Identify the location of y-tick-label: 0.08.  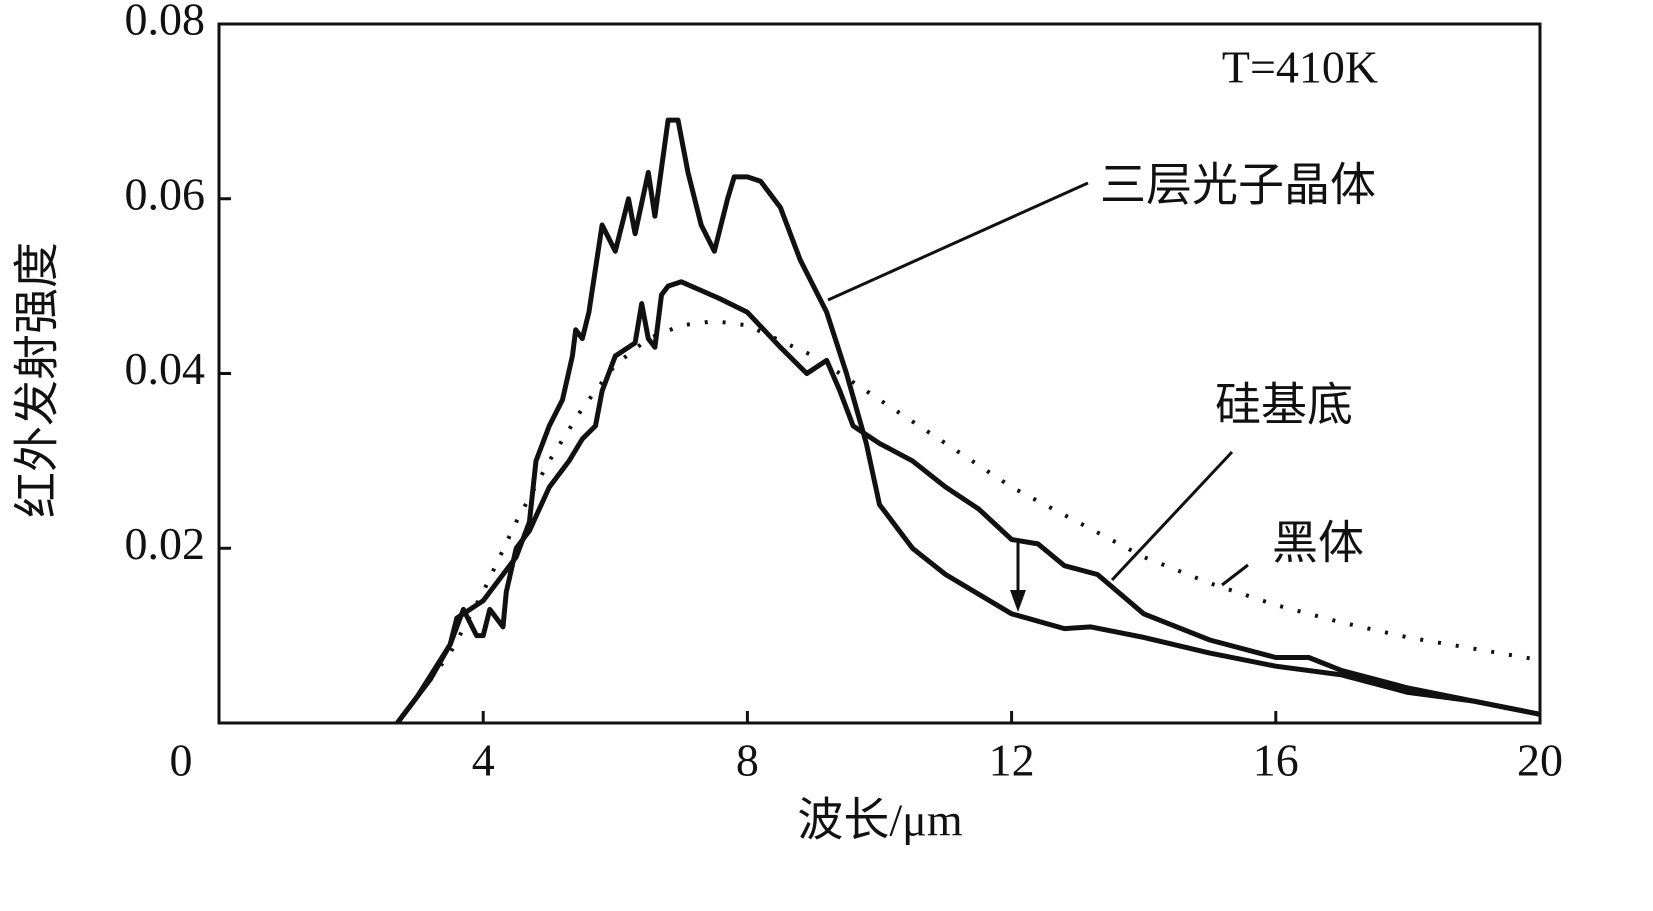
(165, 22).